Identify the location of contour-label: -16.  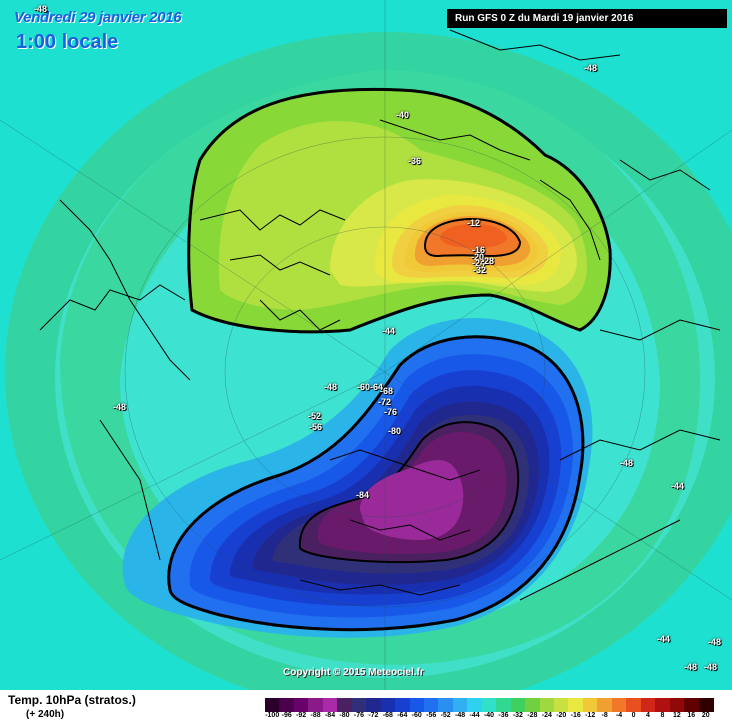
(479, 250).